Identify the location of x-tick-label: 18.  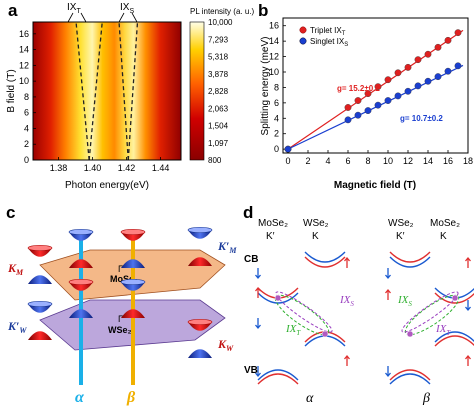
(468, 161).